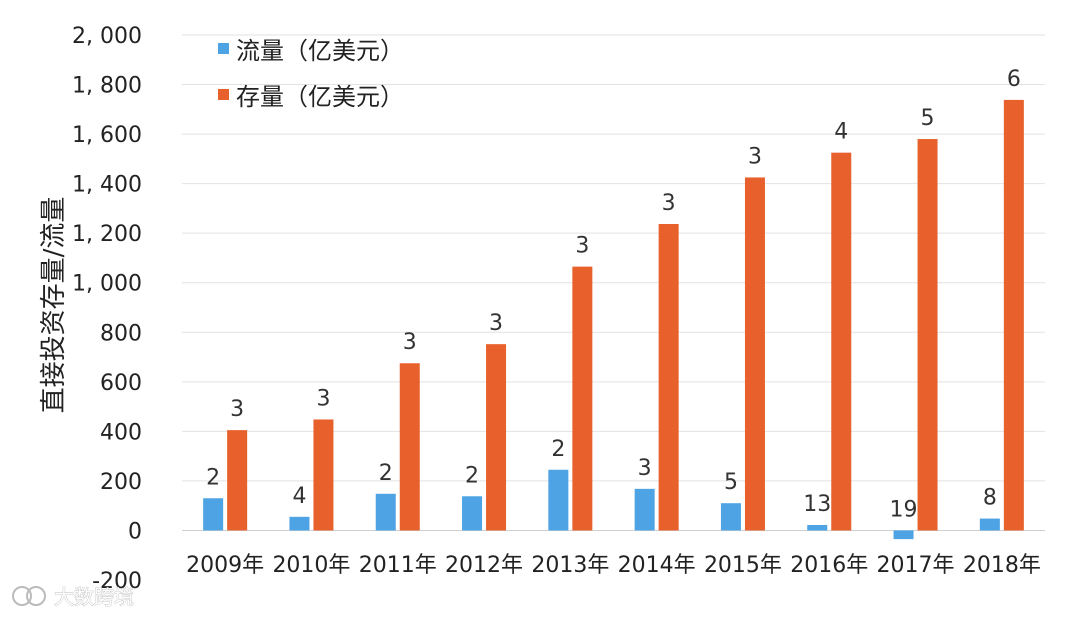 This screenshot has width=1080, height=617. I want to click on y-tick-label: 400, so click(121, 432).